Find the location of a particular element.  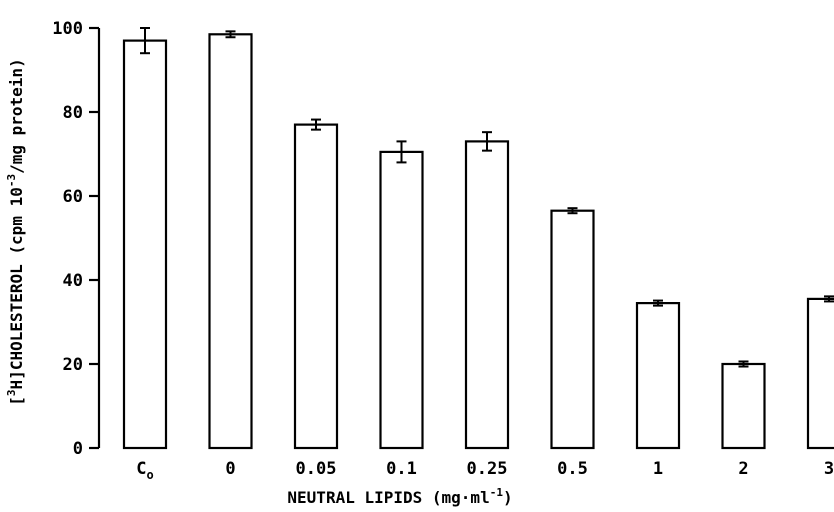

x-axis-labels: Co 0 0.05 0.1 0.25 0.5 1 2 3 is located at coordinates (485, 470).